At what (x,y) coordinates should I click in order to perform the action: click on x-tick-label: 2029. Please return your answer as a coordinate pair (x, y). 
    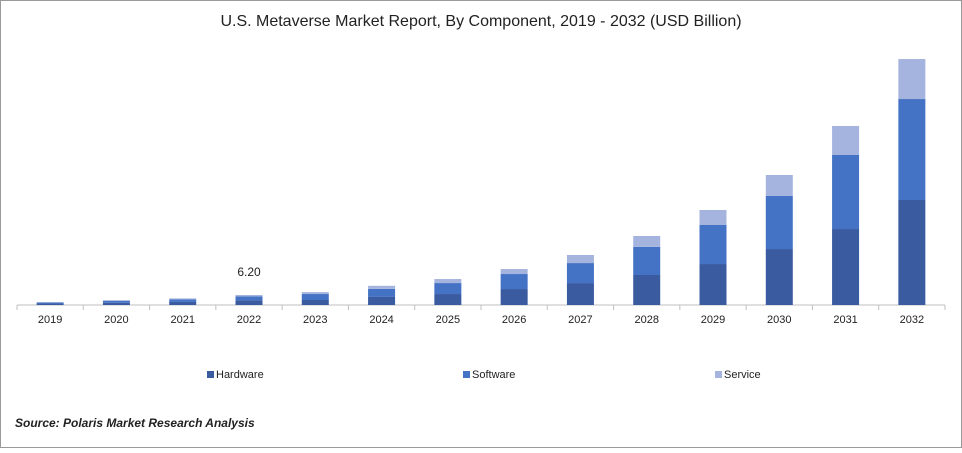
    Looking at the image, I should click on (713, 320).